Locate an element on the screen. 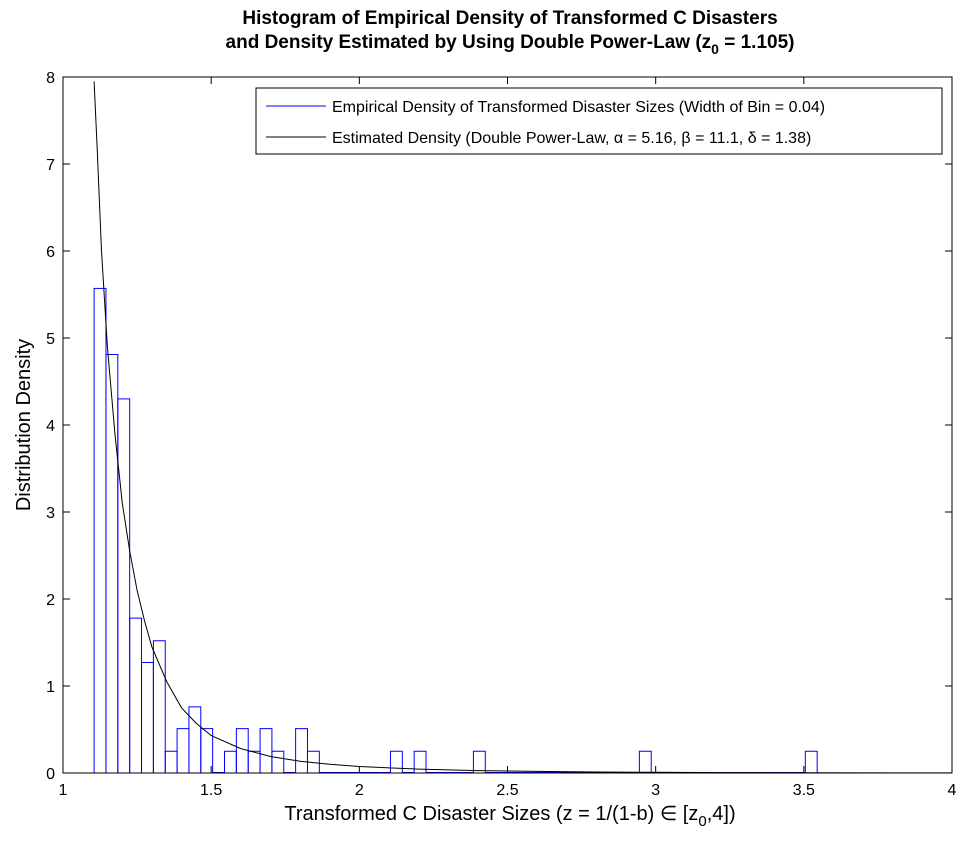 Image resolution: width=962 pixels, height=842 pixels. x-tick-label: 4 is located at coordinates (952, 790).